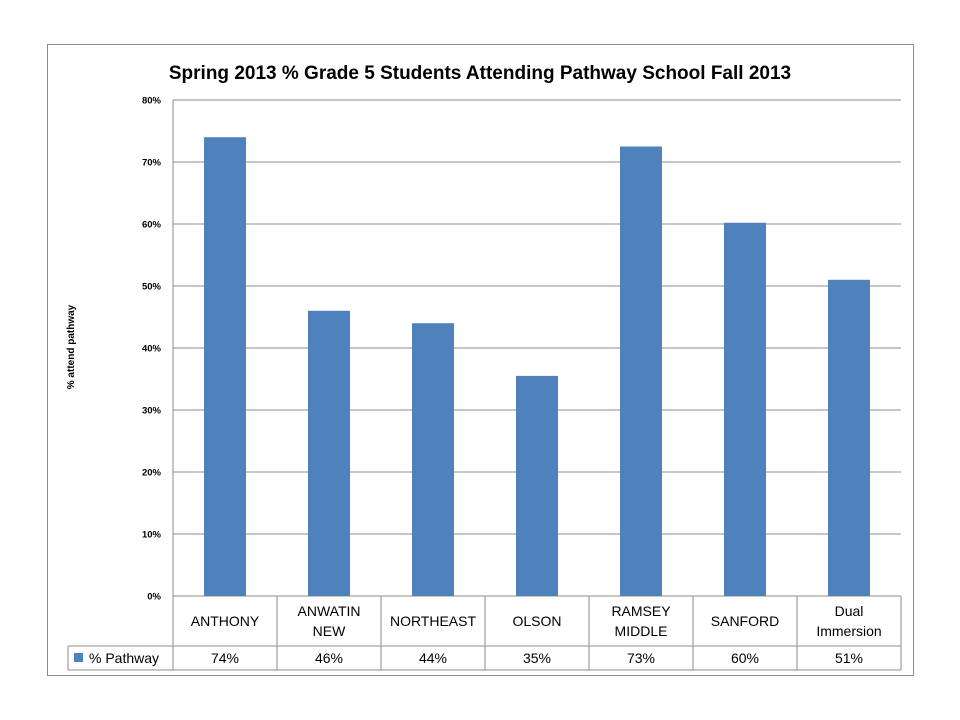  What do you see at coordinates (433, 621) in the screenshot?
I see `category-label: NORTHEAST` at bounding box center [433, 621].